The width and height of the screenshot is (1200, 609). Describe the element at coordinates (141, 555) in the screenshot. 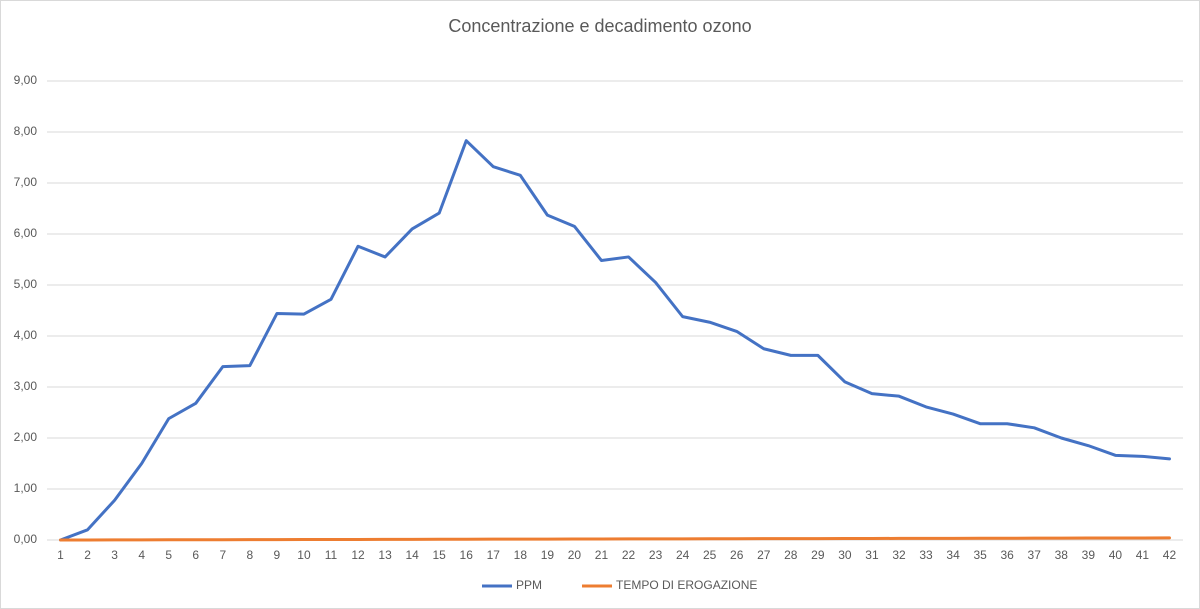

I see `x-tick-label: 4` at that location.